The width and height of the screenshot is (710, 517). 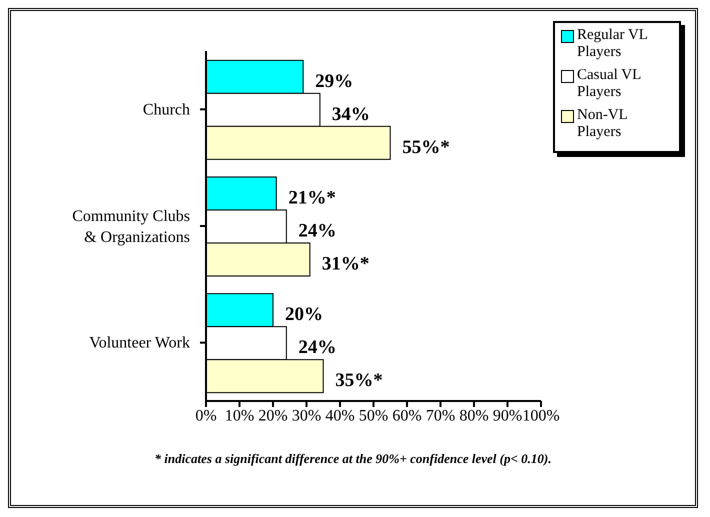 I want to click on data-label: 35%*, so click(x=359, y=381).